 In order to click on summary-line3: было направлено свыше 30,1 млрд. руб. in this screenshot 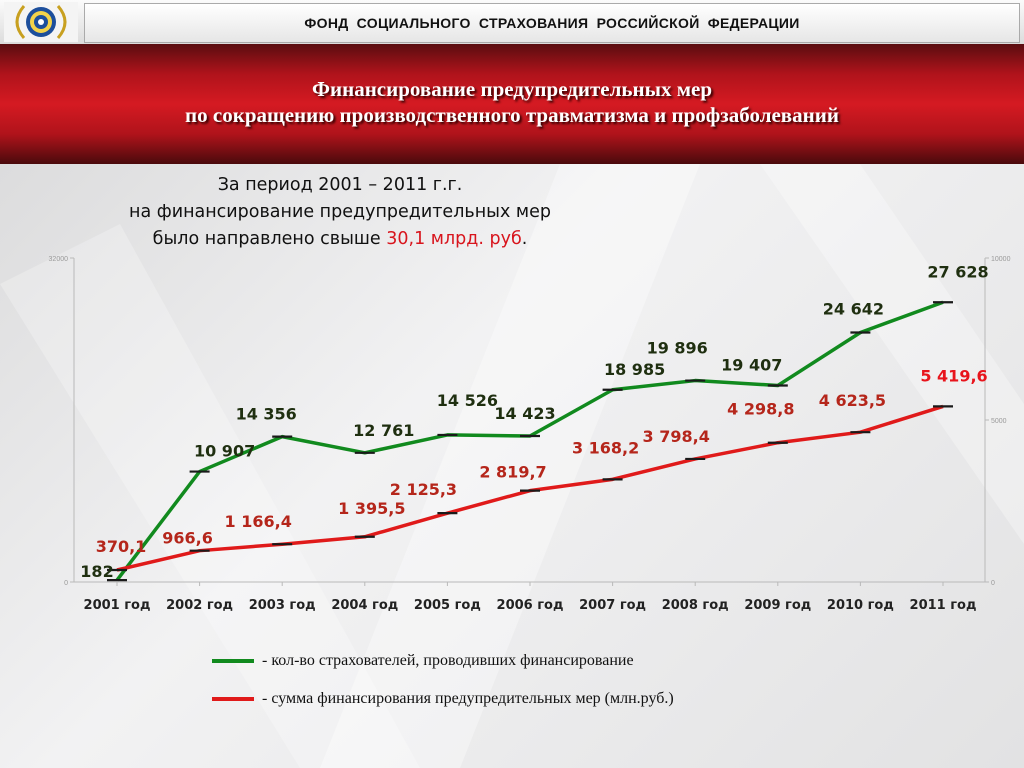, I will do `click(340, 239)`.